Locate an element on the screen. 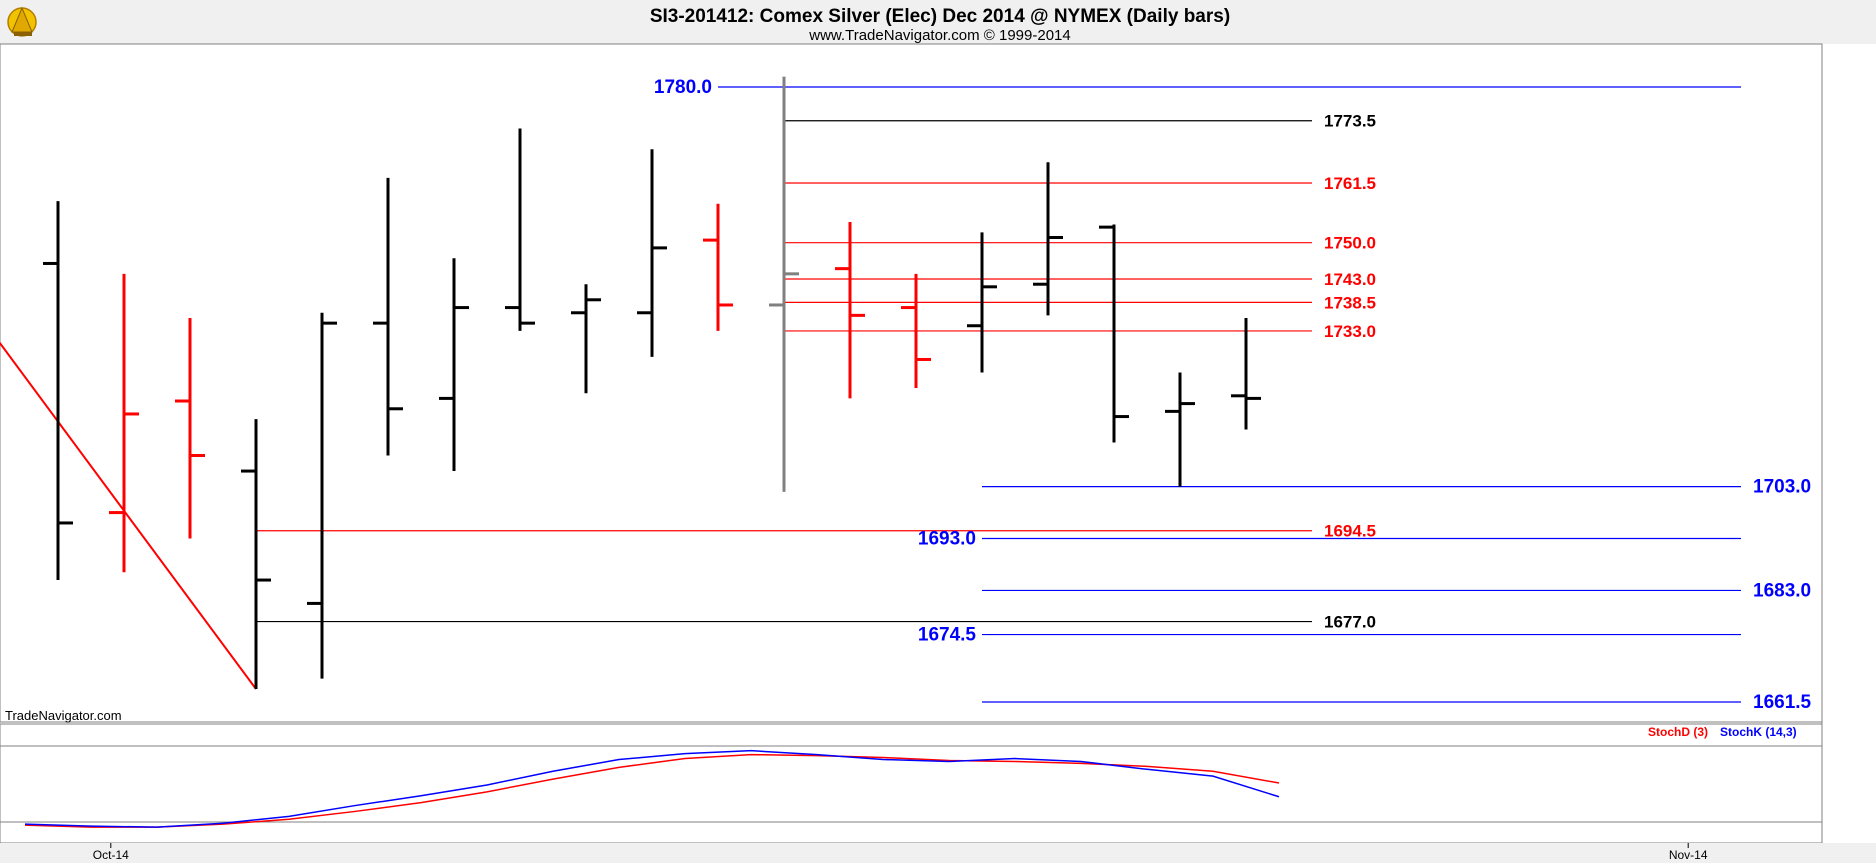 This screenshot has height=863, width=1876. level-label: 1738.5 is located at coordinates (1350, 302).